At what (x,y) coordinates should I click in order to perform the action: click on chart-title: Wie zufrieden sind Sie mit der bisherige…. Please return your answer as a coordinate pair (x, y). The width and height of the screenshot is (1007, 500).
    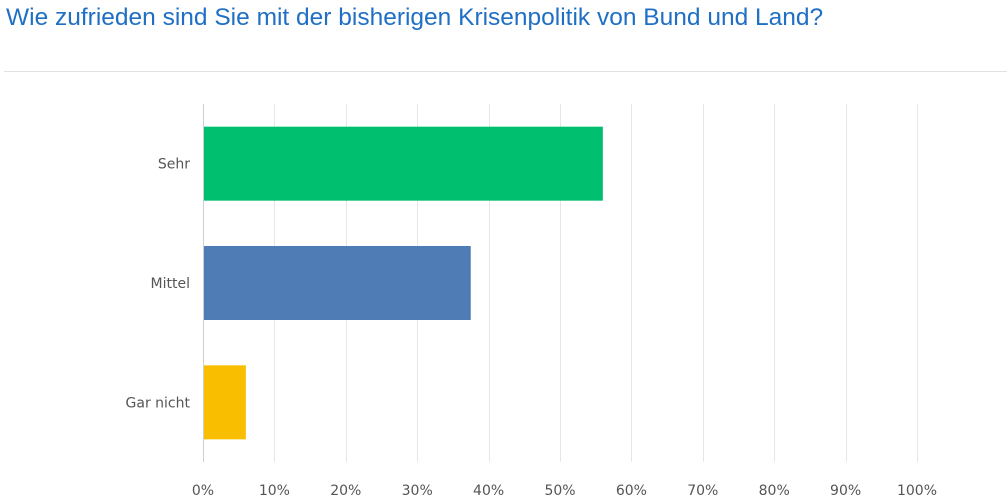
    Looking at the image, I should click on (415, 17).